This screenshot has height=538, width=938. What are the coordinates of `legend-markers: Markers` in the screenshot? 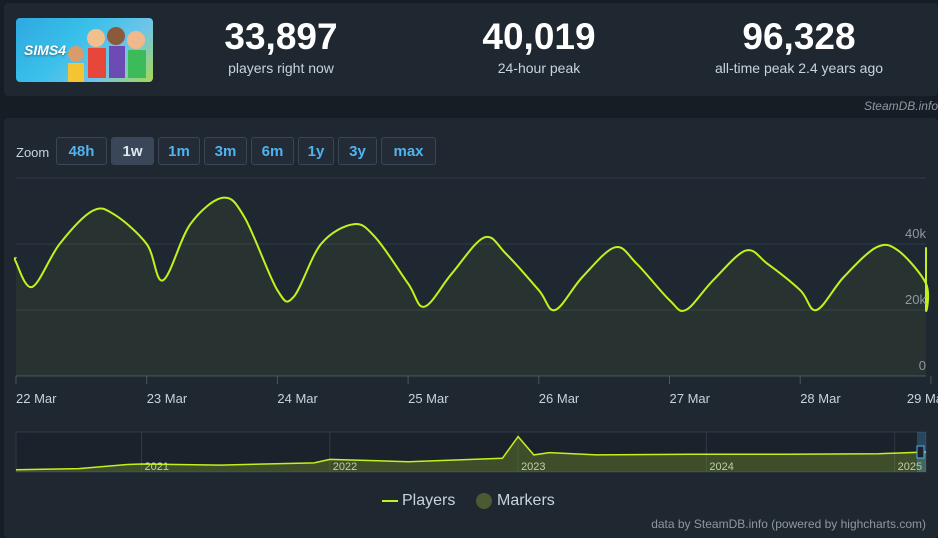 It's located at (515, 501).